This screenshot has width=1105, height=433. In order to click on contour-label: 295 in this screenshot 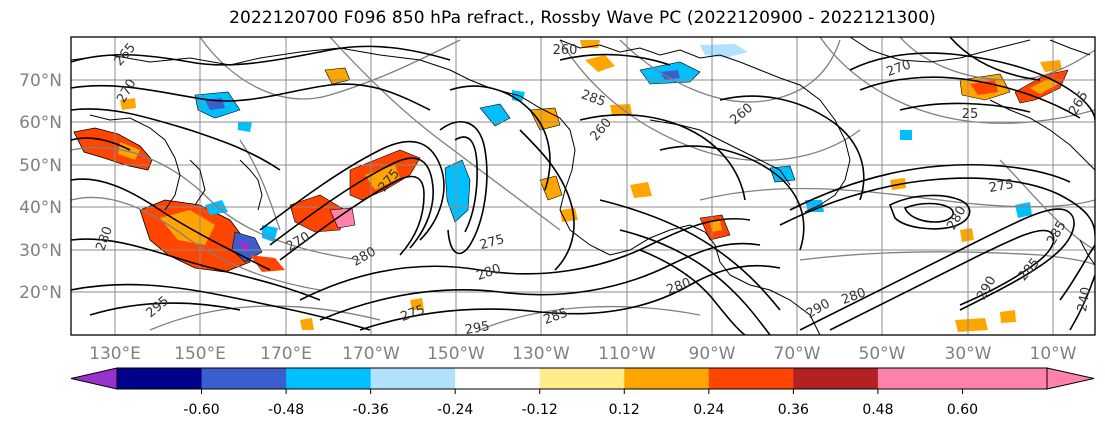, I will do `click(477, 328)`.